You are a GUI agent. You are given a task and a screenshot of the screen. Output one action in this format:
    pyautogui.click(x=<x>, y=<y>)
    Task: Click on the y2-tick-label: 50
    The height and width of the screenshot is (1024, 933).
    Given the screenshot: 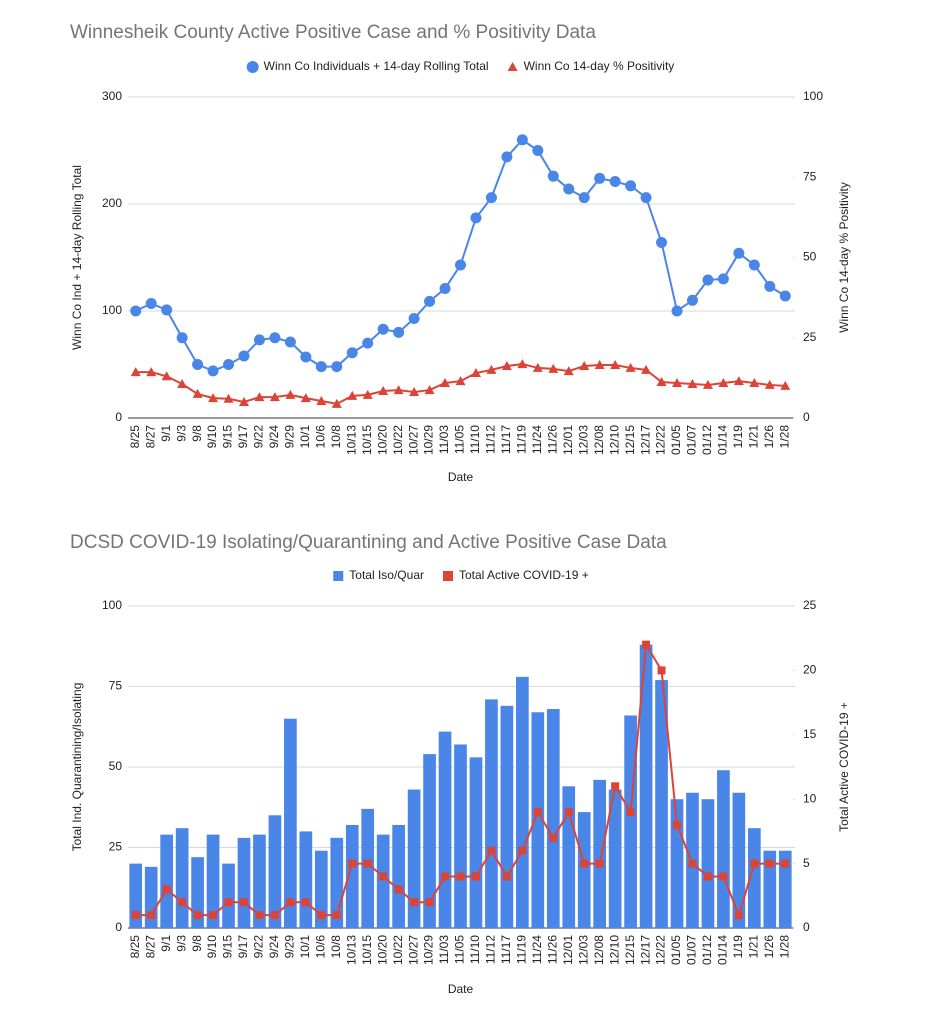 What is the action you would take?
    pyautogui.click(x=810, y=257)
    